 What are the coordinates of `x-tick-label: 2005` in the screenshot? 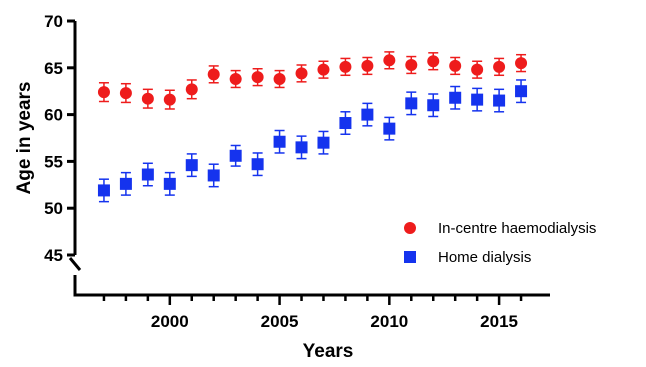 It's located at (280, 321).